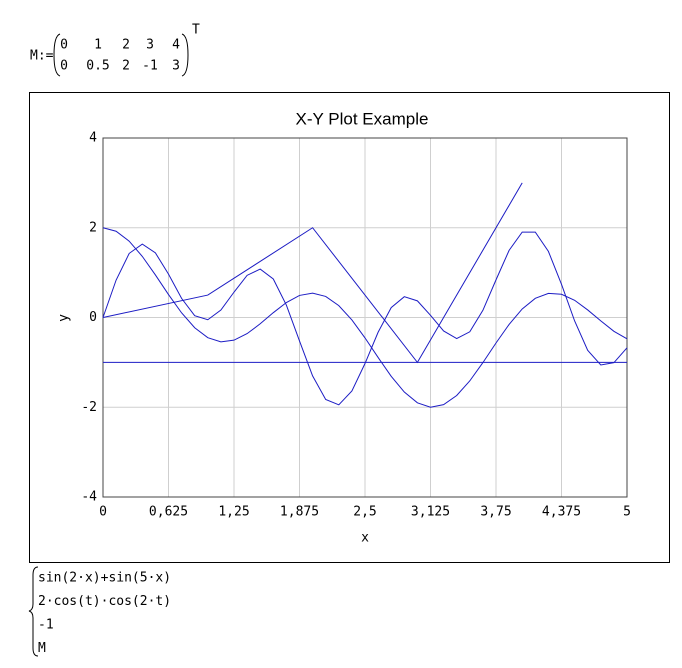 This screenshot has width=682, height=668. What do you see at coordinates (104, 601) in the screenshot?
I see `trace-expression: 2·cos(t)·cos(2·t)` at bounding box center [104, 601].